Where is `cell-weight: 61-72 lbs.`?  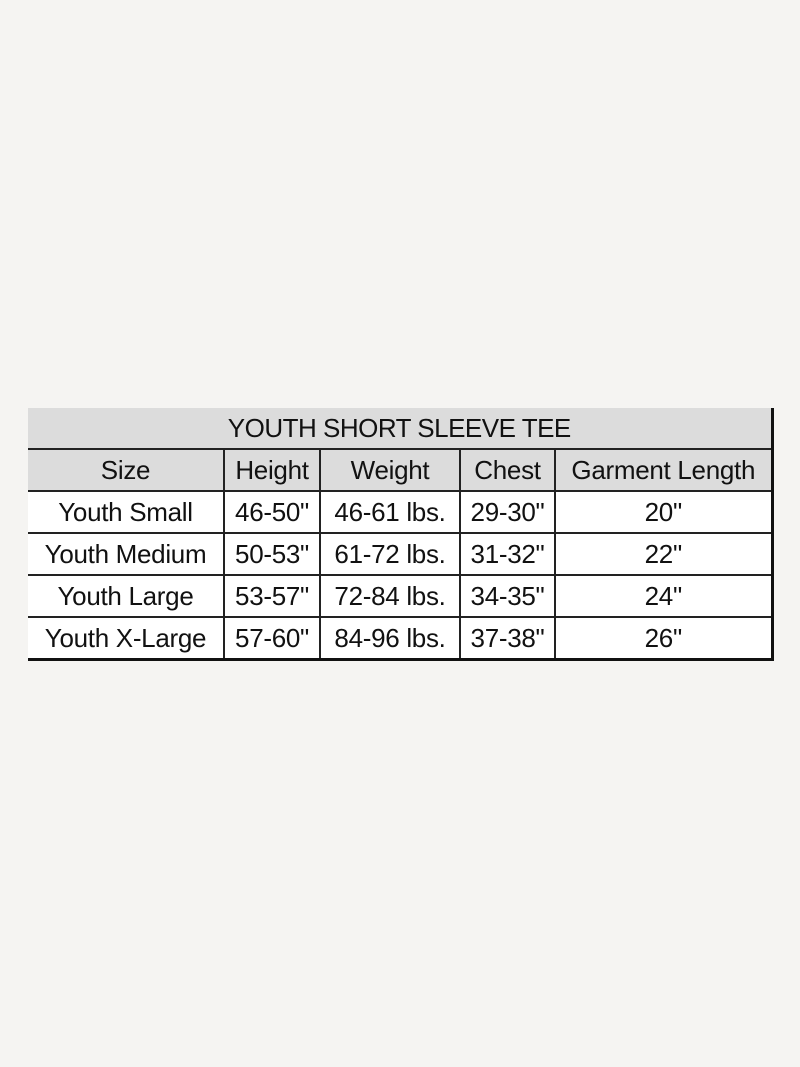 cell-weight: 61-72 lbs. is located at coordinates (390, 554).